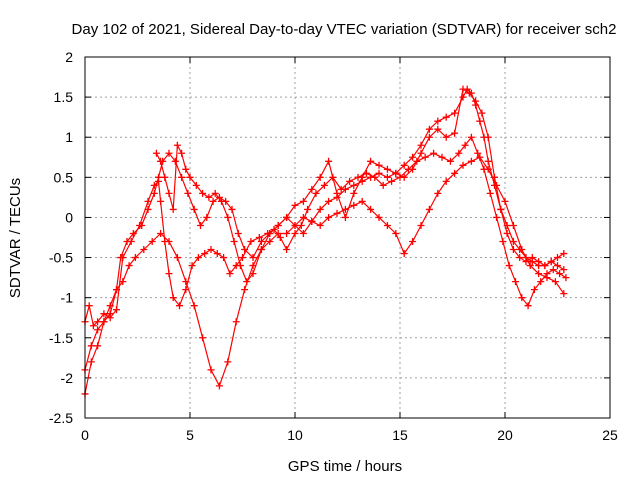  Describe the element at coordinates (505, 435) in the screenshot. I see `x-tick-label: 20` at that location.